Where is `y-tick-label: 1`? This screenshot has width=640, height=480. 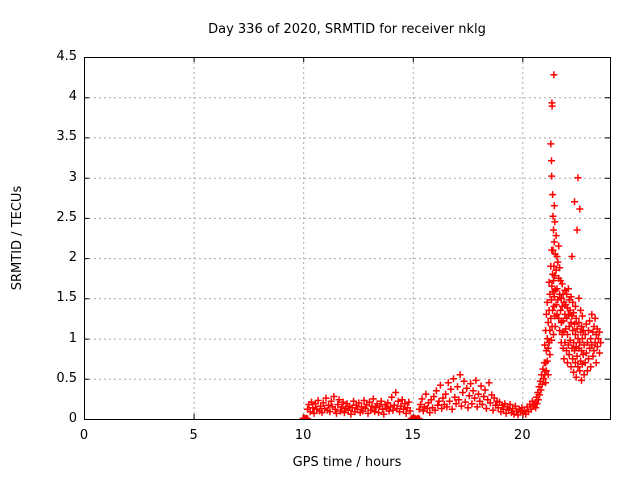 y-tick-label: 1 is located at coordinates (72, 338).